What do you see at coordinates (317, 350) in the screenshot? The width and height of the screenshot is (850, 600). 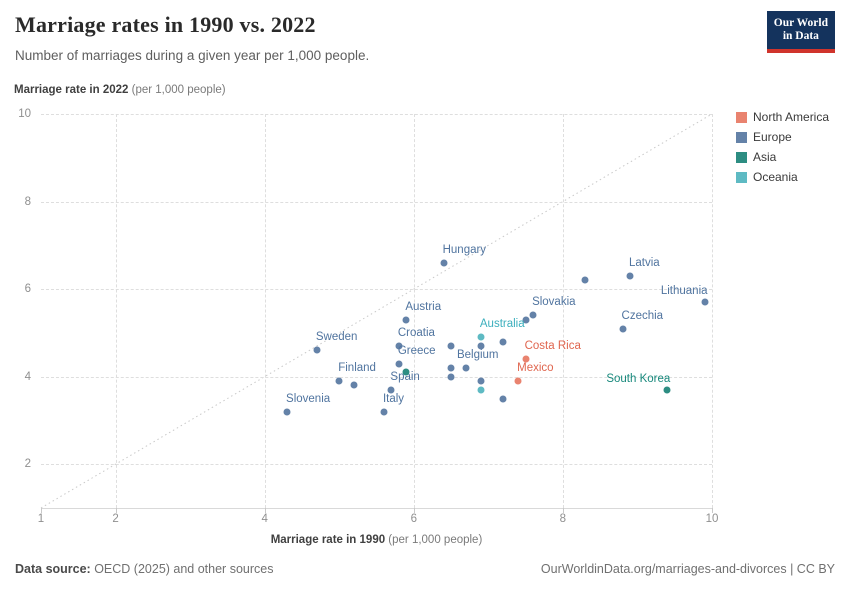 I see `data-point-sweden` at bounding box center [317, 350].